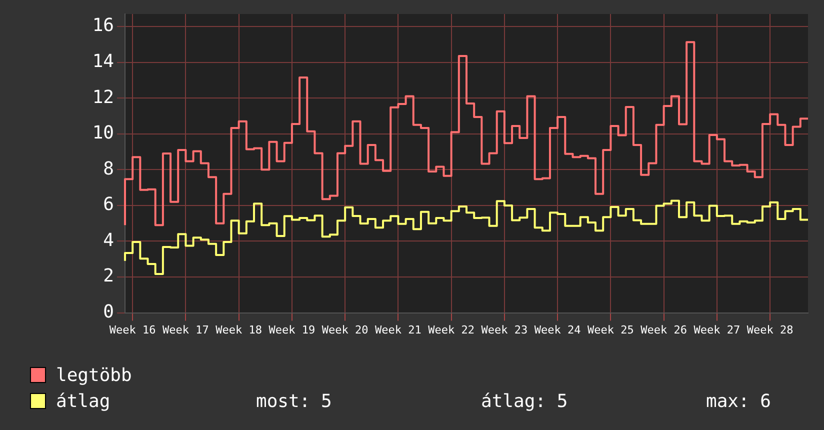 This screenshot has height=430, width=824. What do you see at coordinates (103, 97) in the screenshot?
I see `y-tick-label: 12` at bounding box center [103, 97].